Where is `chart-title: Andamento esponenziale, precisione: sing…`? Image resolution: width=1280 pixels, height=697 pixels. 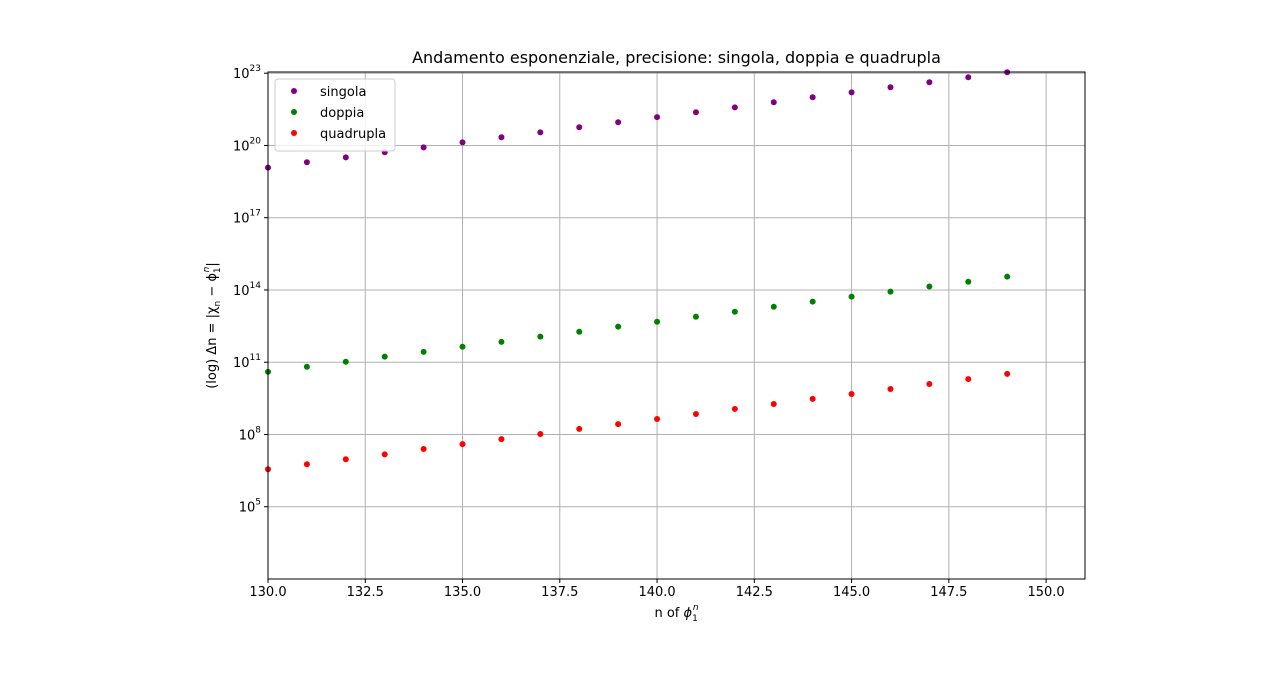 chart-title: Andamento esponenziale, precisione: sing… is located at coordinates (676, 57).